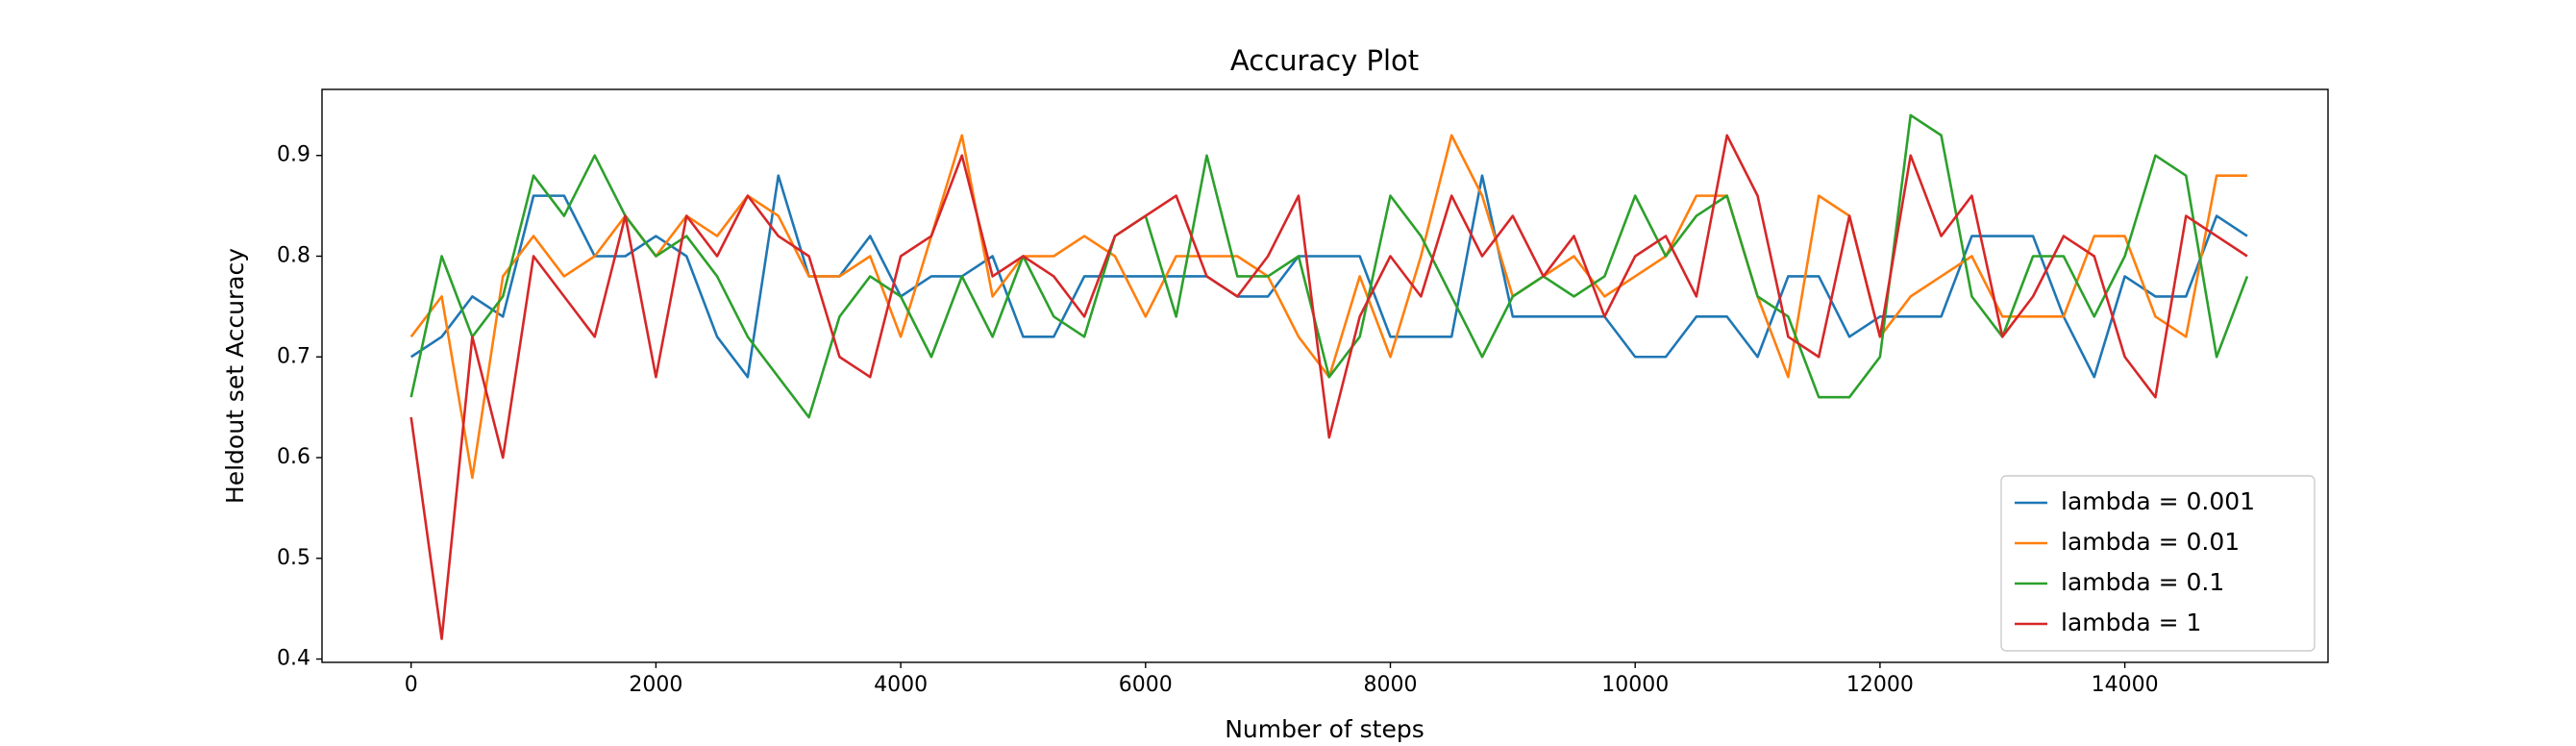 This screenshot has height=746, width=2576. What do you see at coordinates (294, 457) in the screenshot?
I see `y-tick-label: 0.6` at bounding box center [294, 457].